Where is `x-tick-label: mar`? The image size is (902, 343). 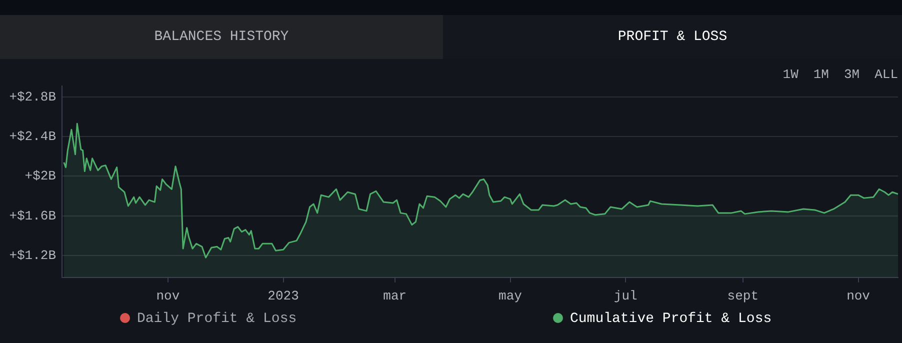
x-tick-label: mar is located at coordinates (395, 296).